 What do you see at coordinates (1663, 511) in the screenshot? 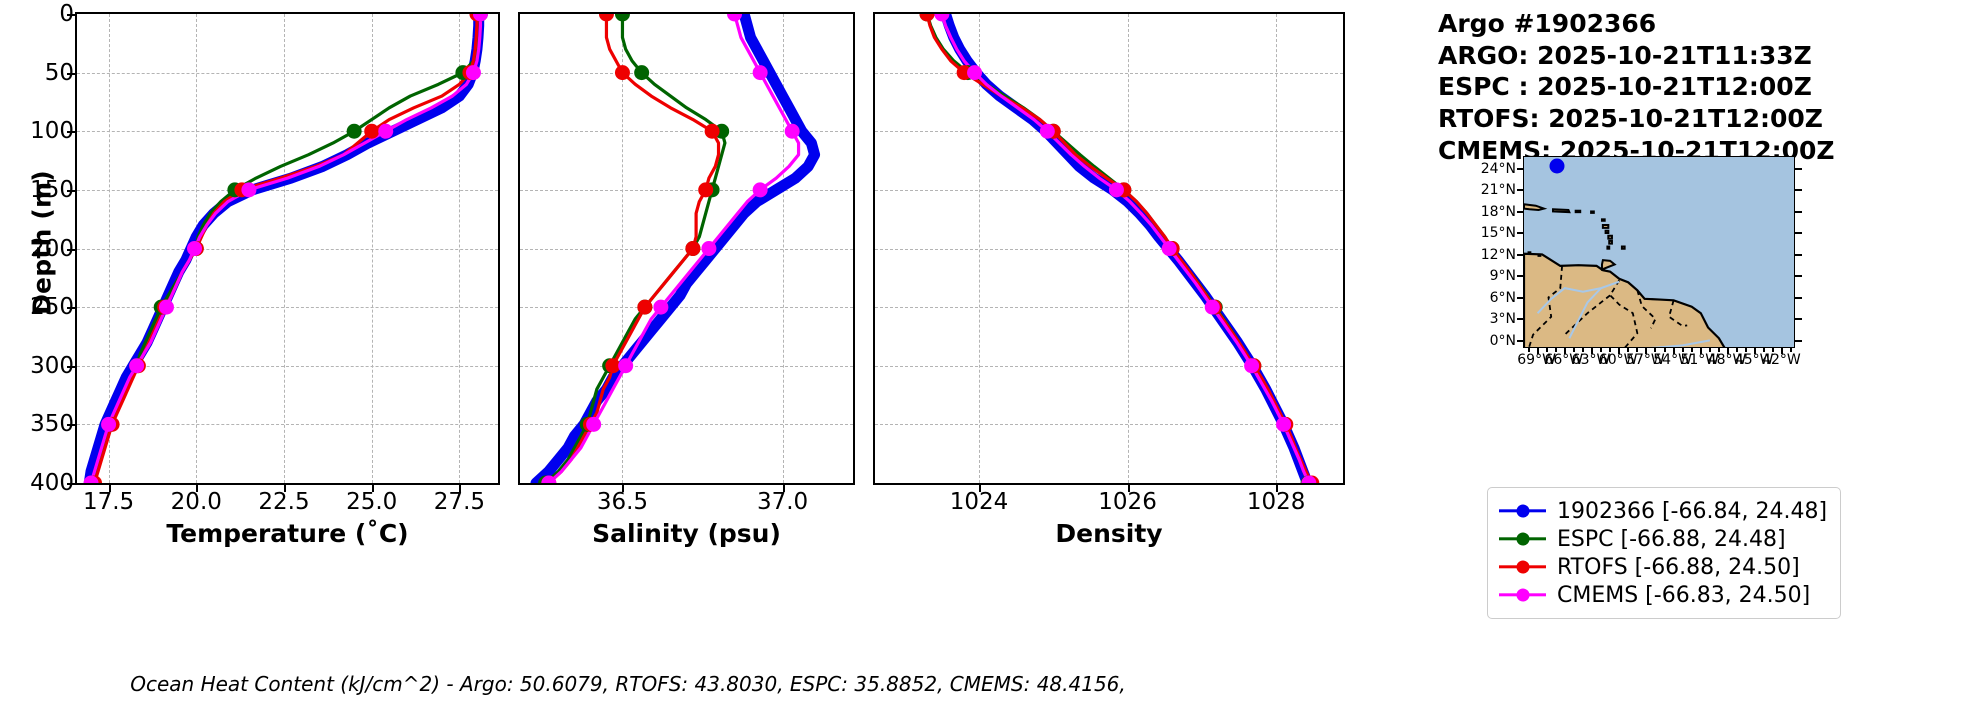
I see `legend-item-0: 1902366 [-66.84, 24.48]` at bounding box center [1663, 511].